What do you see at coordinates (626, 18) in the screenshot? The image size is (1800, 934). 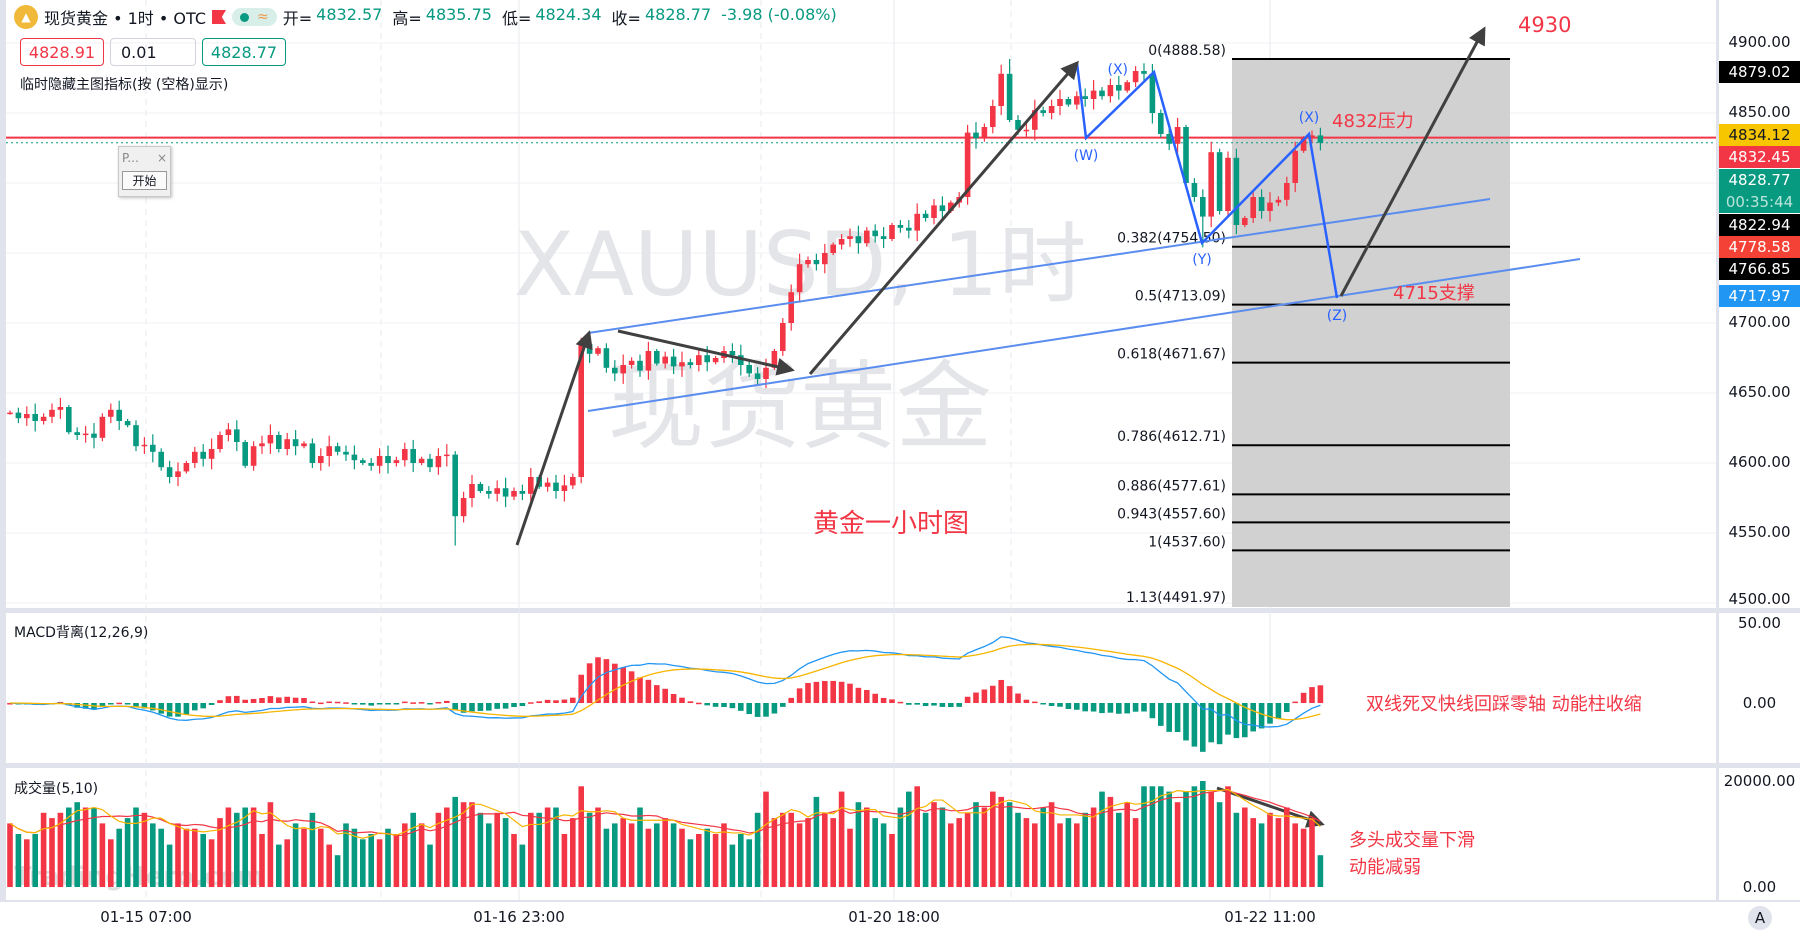 I see `close-label: 收=` at bounding box center [626, 18].